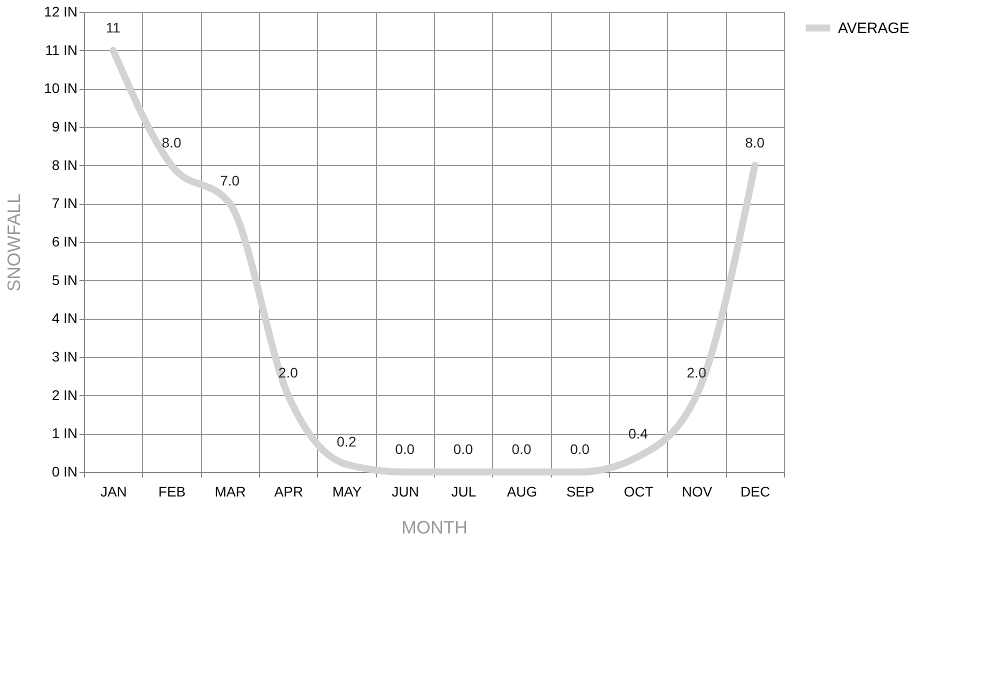  I want to click on x-tick-label: JUL, so click(463, 492).